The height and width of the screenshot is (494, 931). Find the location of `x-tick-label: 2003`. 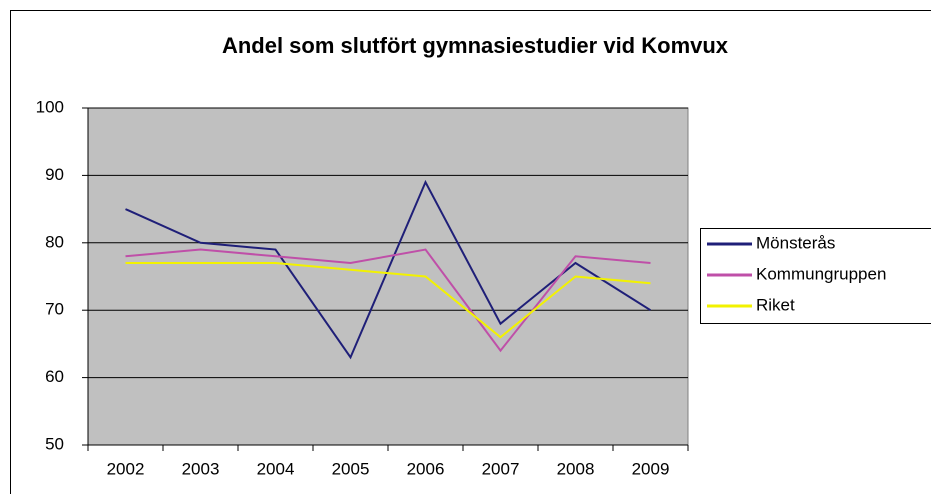

x-tick-label: 2003 is located at coordinates (201, 468).